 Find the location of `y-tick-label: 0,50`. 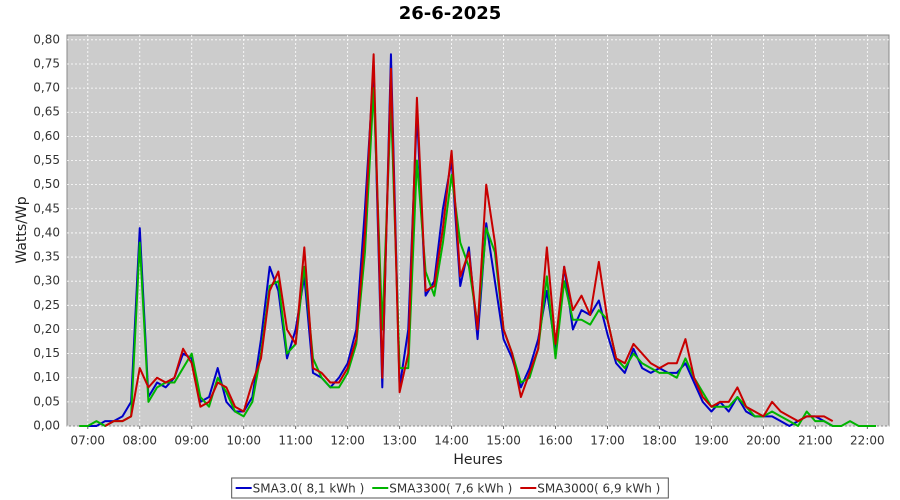

y-tick-label: 0,50 is located at coordinates (46, 184).